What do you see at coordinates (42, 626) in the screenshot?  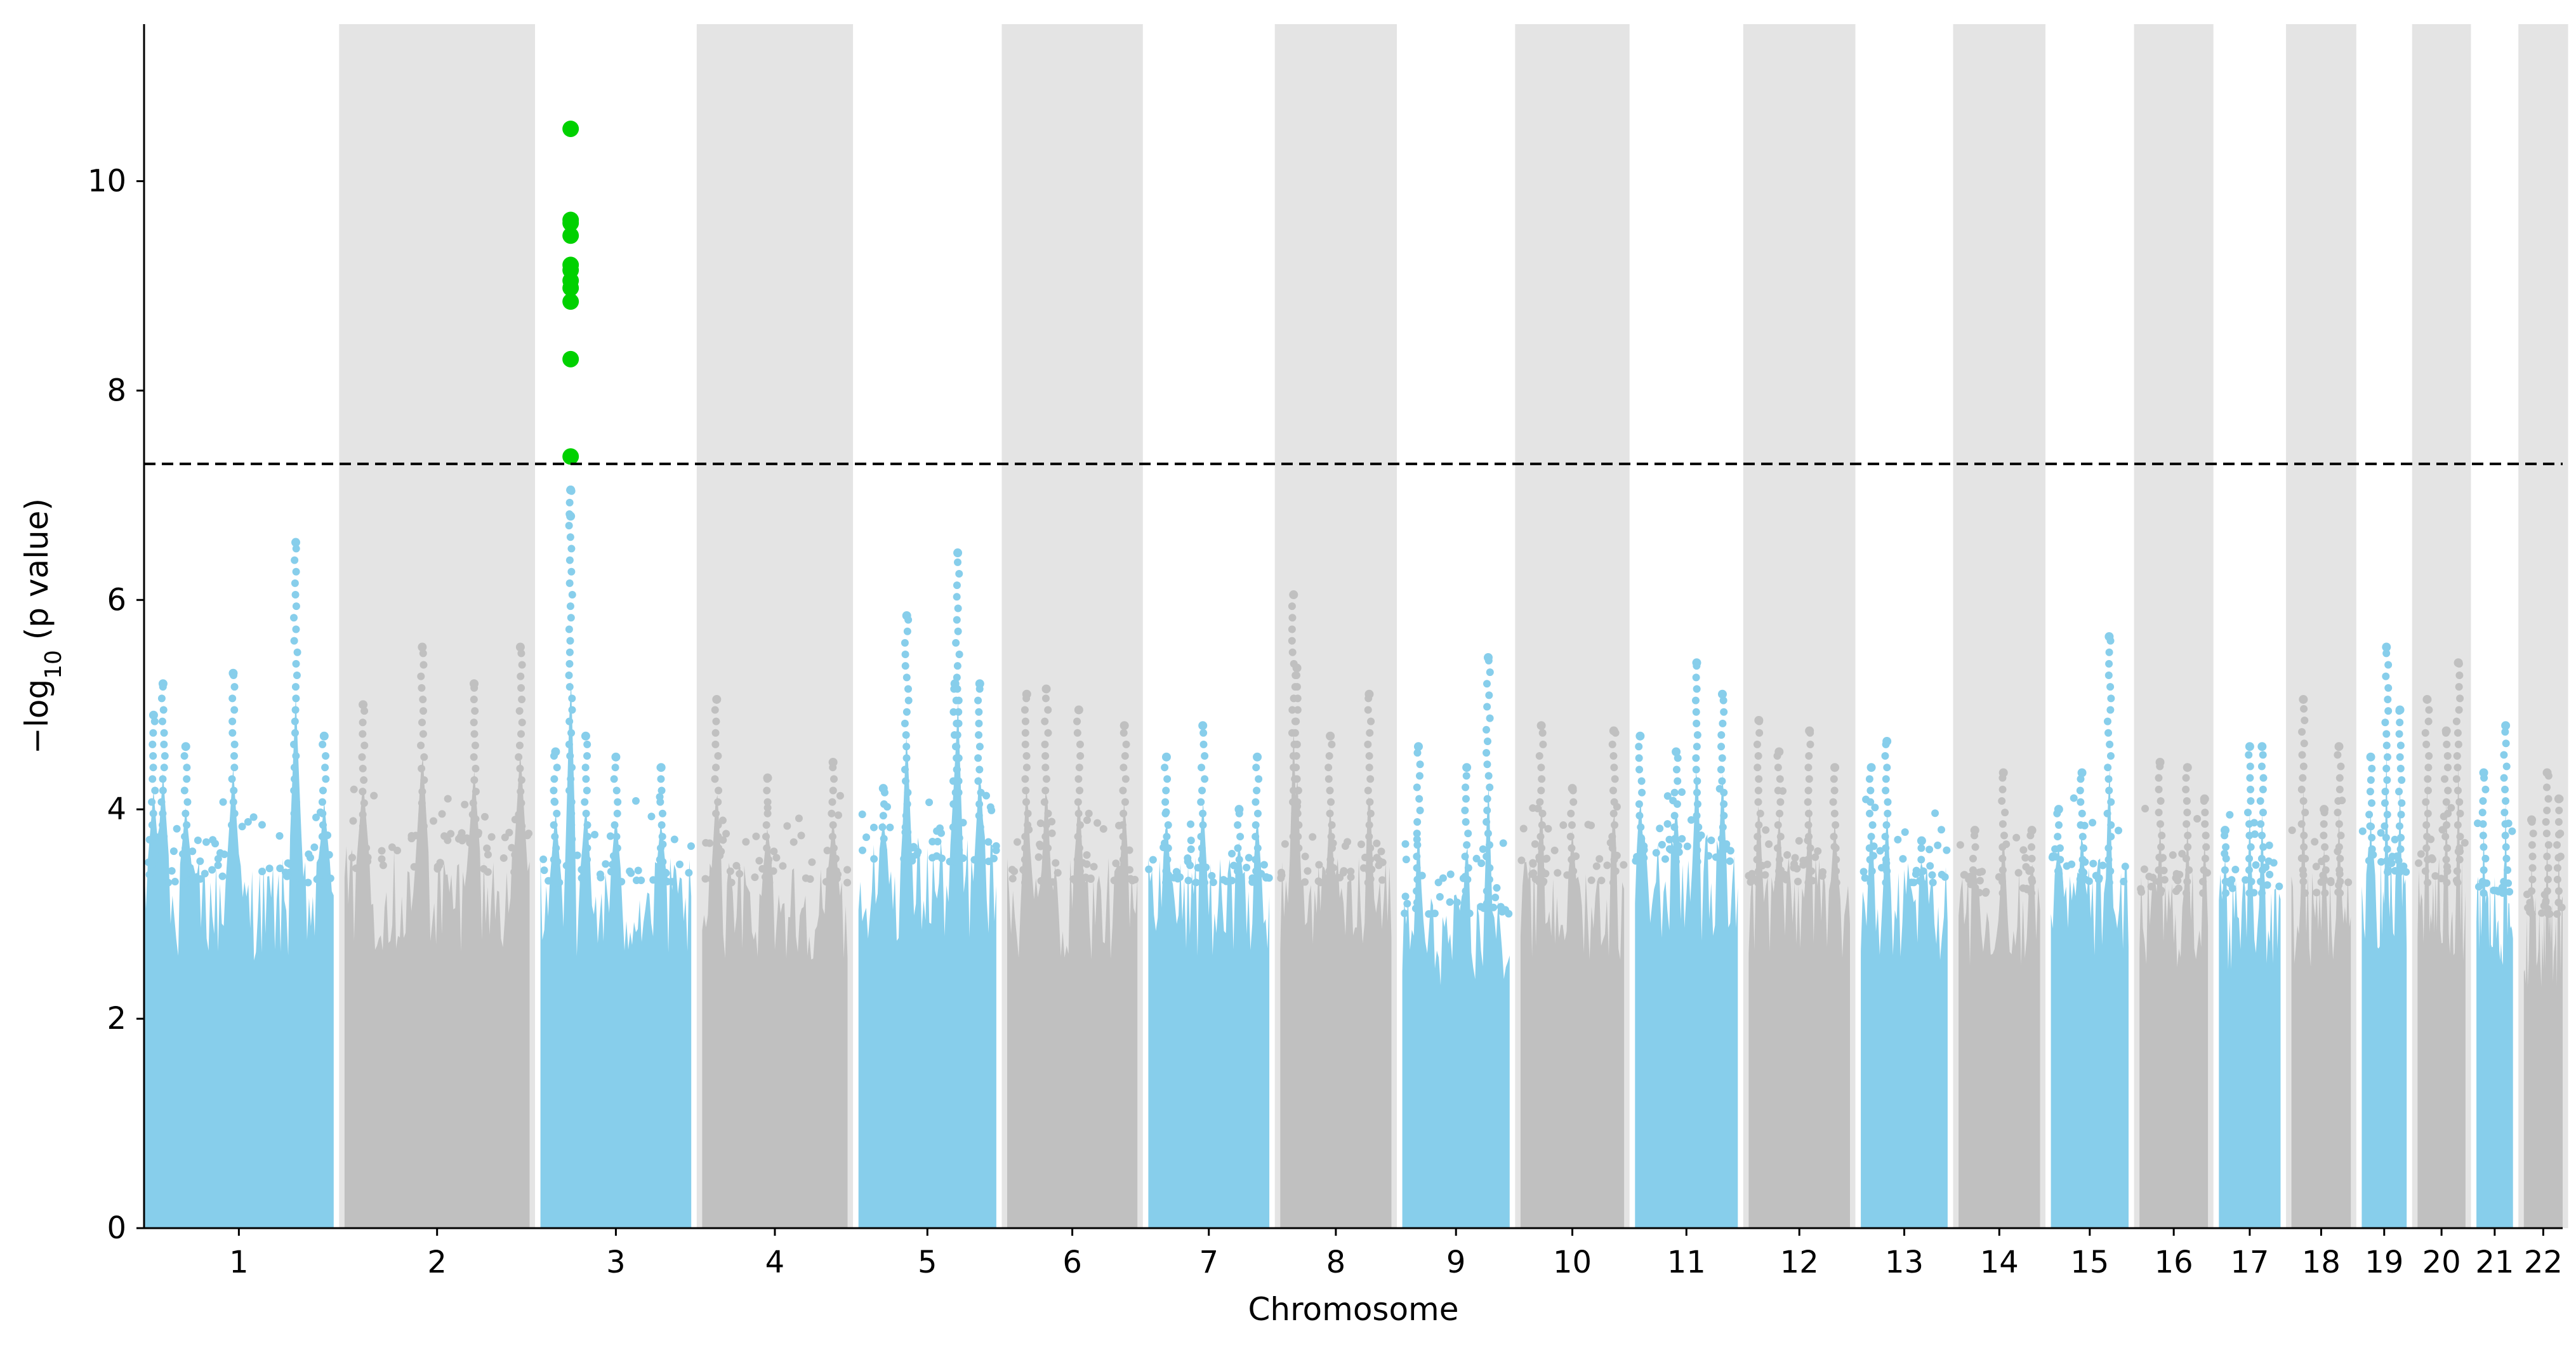 I see `y-axis-title: −log10 (p value)` at bounding box center [42, 626].